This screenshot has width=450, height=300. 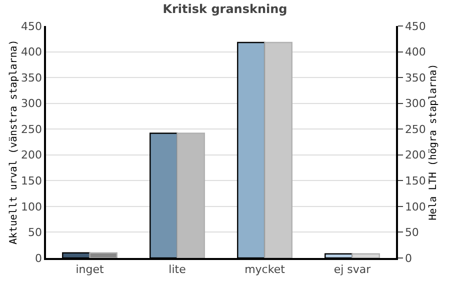 I want to click on x-tick-label: inget, so click(x=90, y=269).